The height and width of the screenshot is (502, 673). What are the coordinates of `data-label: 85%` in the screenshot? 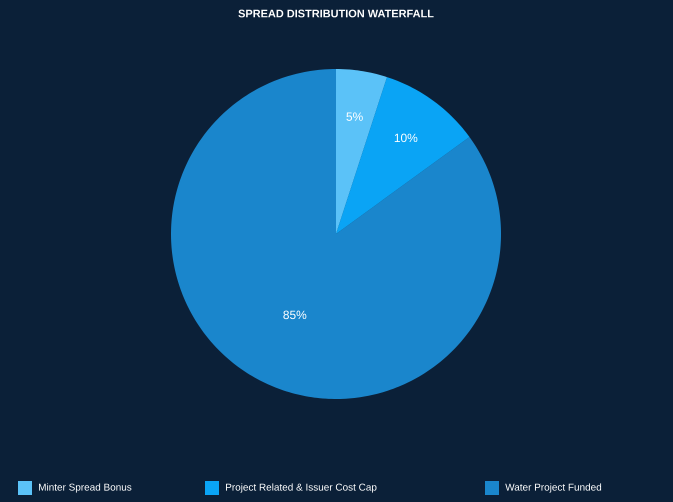 It's located at (294, 315).